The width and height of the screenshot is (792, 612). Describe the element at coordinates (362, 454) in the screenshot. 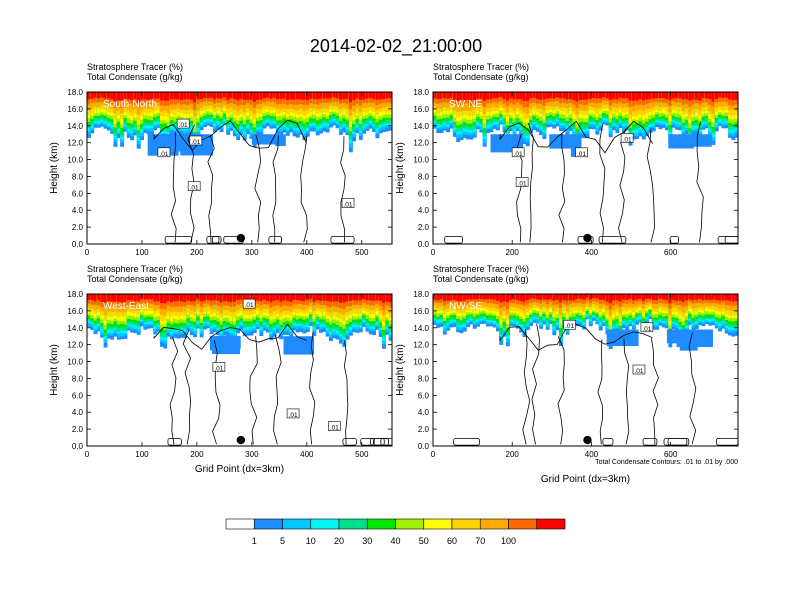

I see `x-tick-label: 500` at that location.